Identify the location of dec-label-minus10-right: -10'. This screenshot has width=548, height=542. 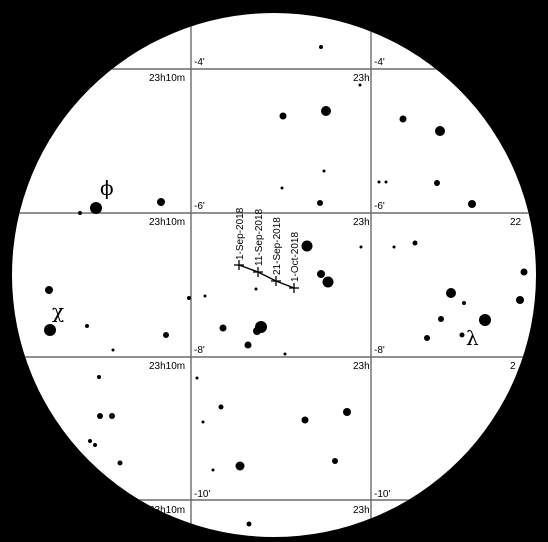
(382, 494).